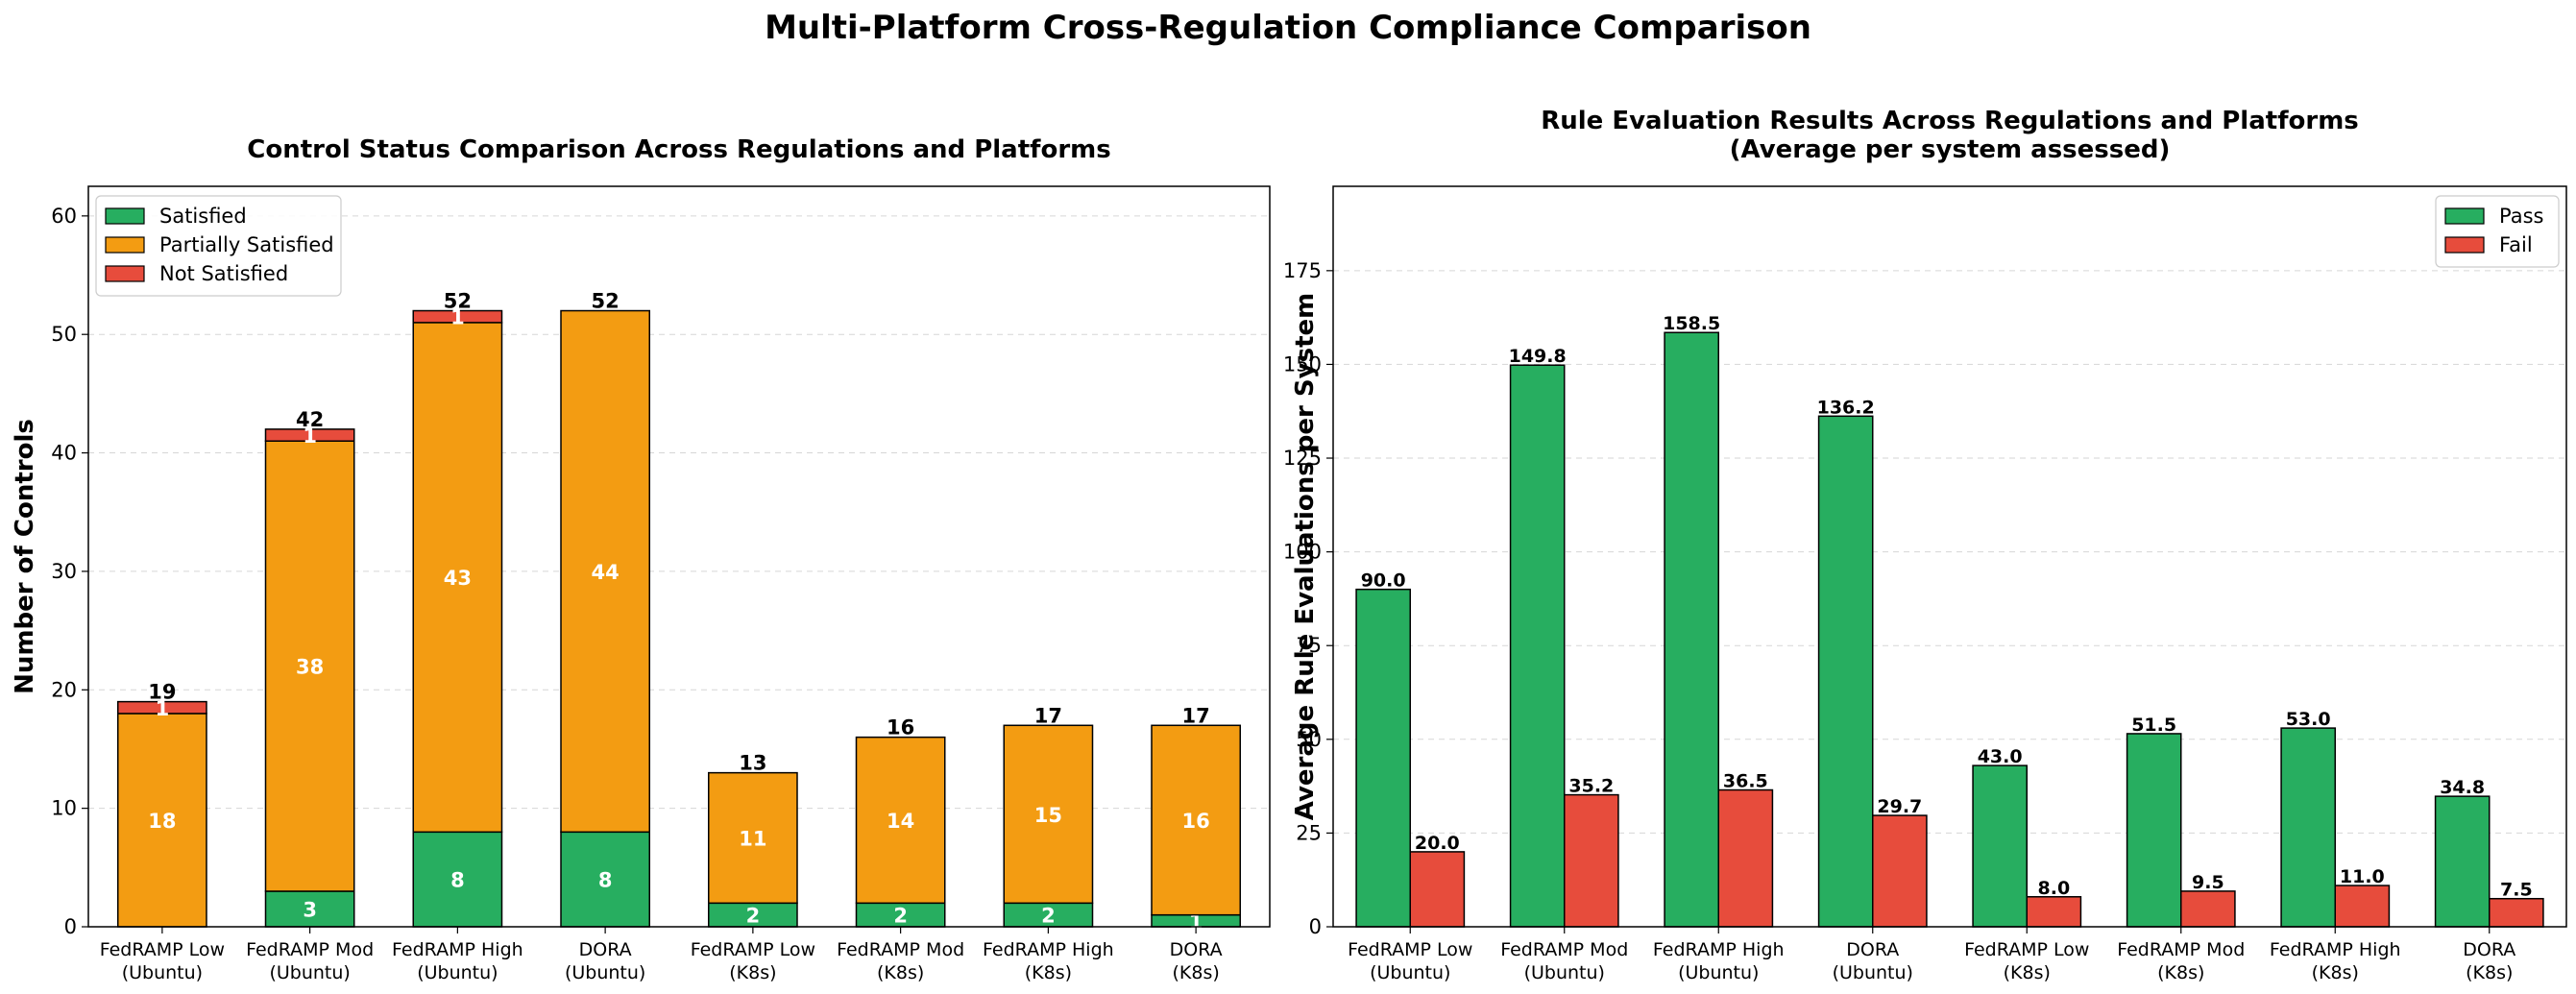 This screenshot has height=994, width=2576. Describe the element at coordinates (25, 556) in the screenshot. I see `y-axis-label: Number of Controls` at that location.